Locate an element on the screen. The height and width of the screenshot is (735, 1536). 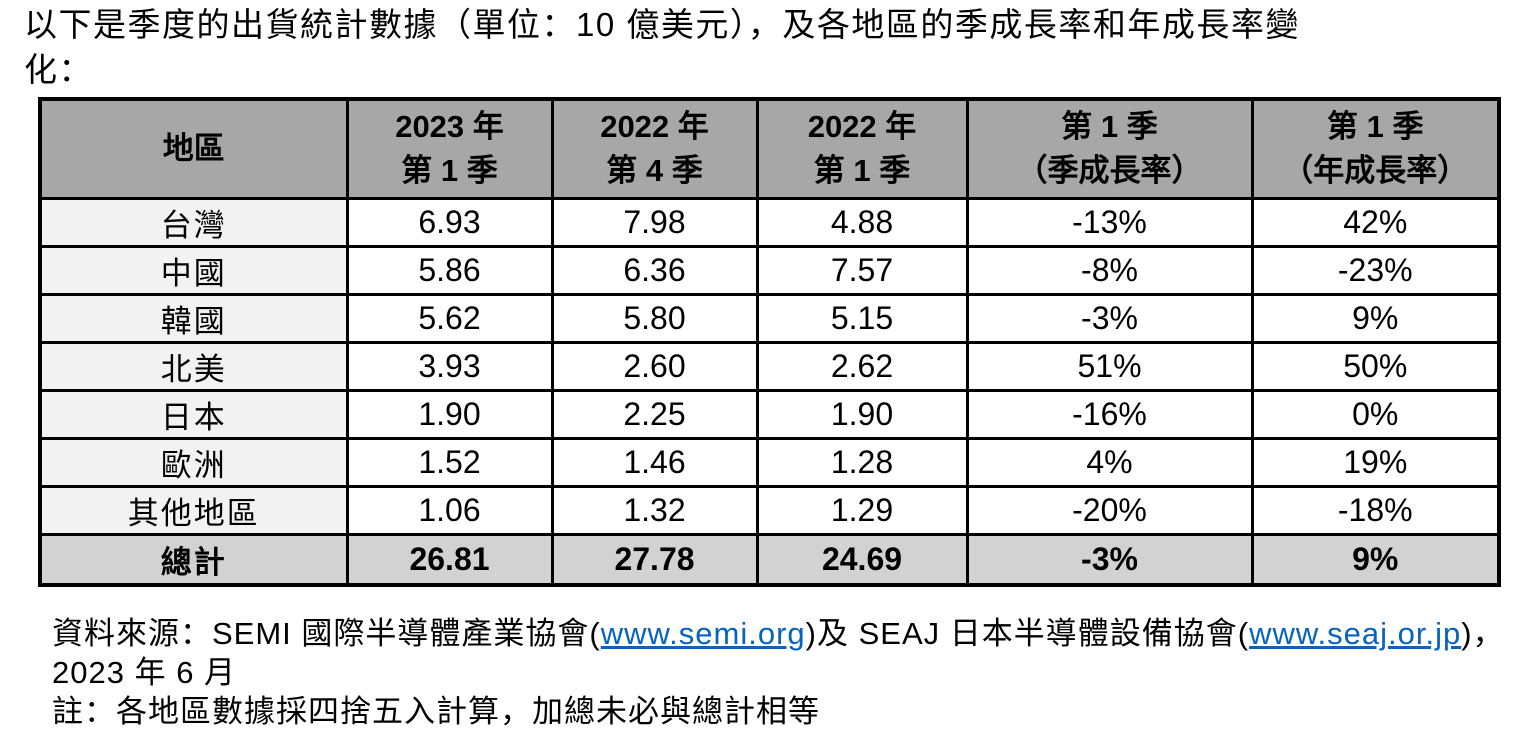
qoq-cell: -8% is located at coordinates (1109, 270).